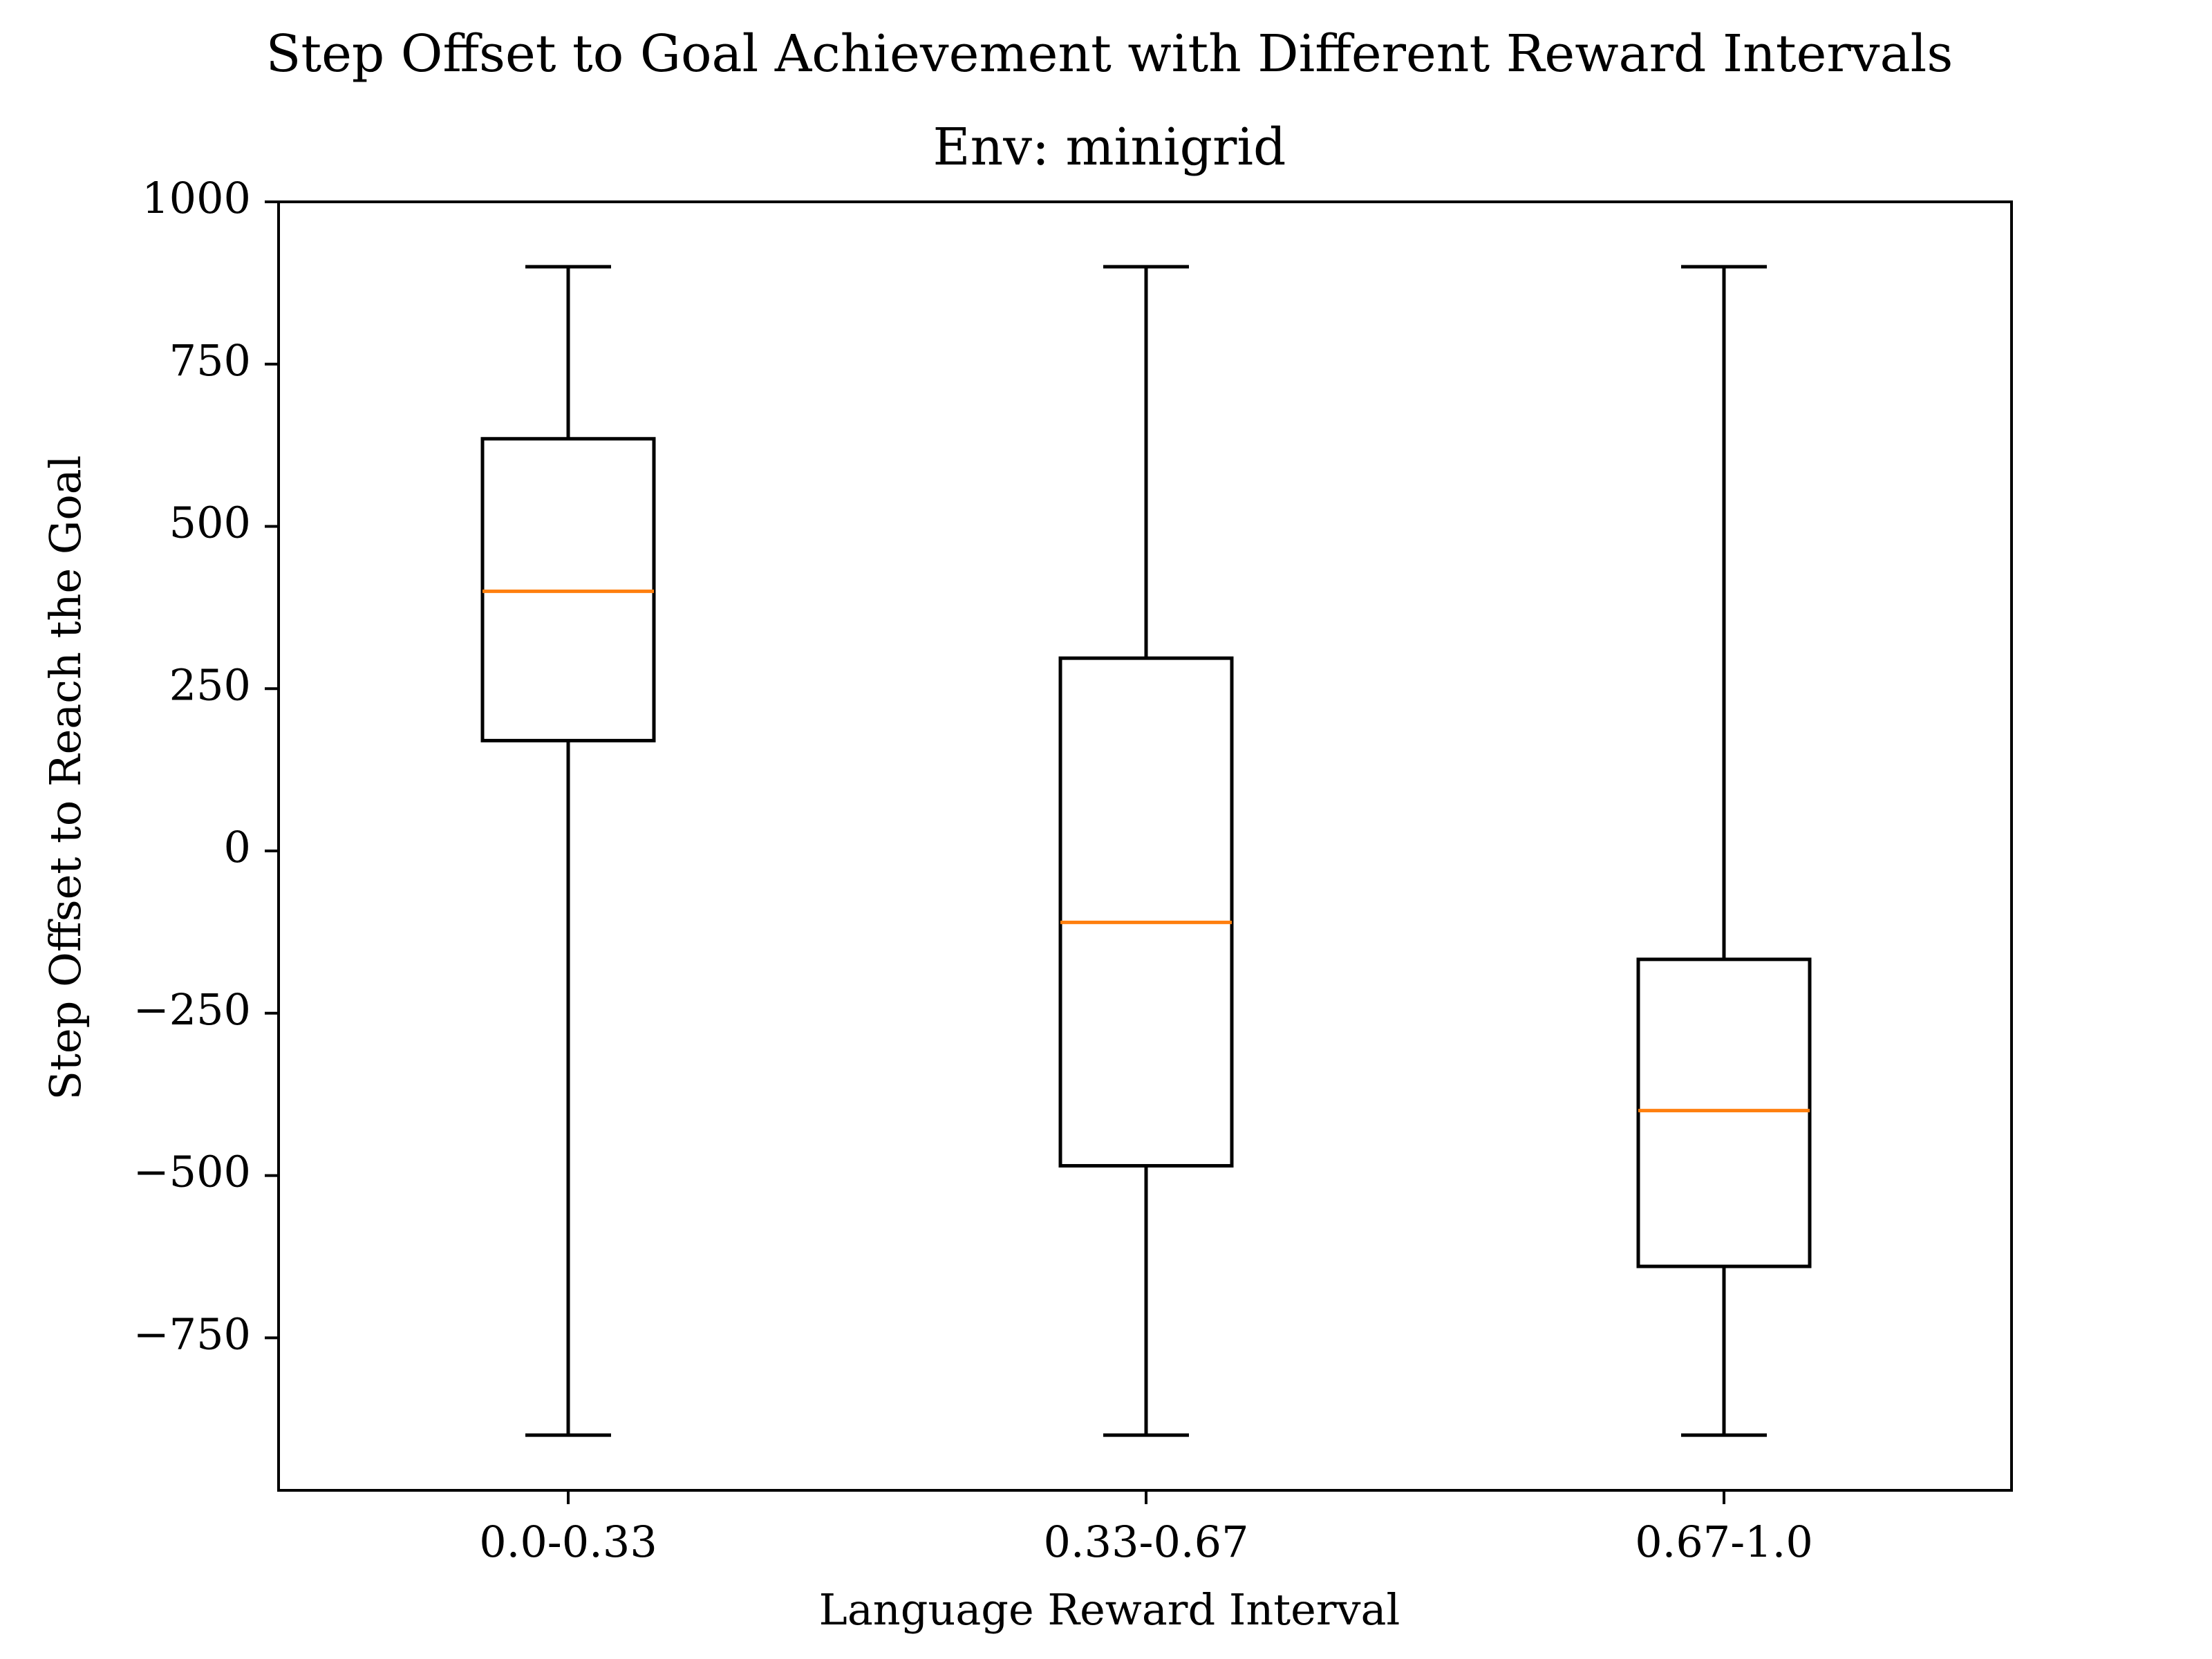  Describe the element at coordinates (1110, 147) in the screenshot. I see `chart-subtitle: Env: minigrid` at that location.